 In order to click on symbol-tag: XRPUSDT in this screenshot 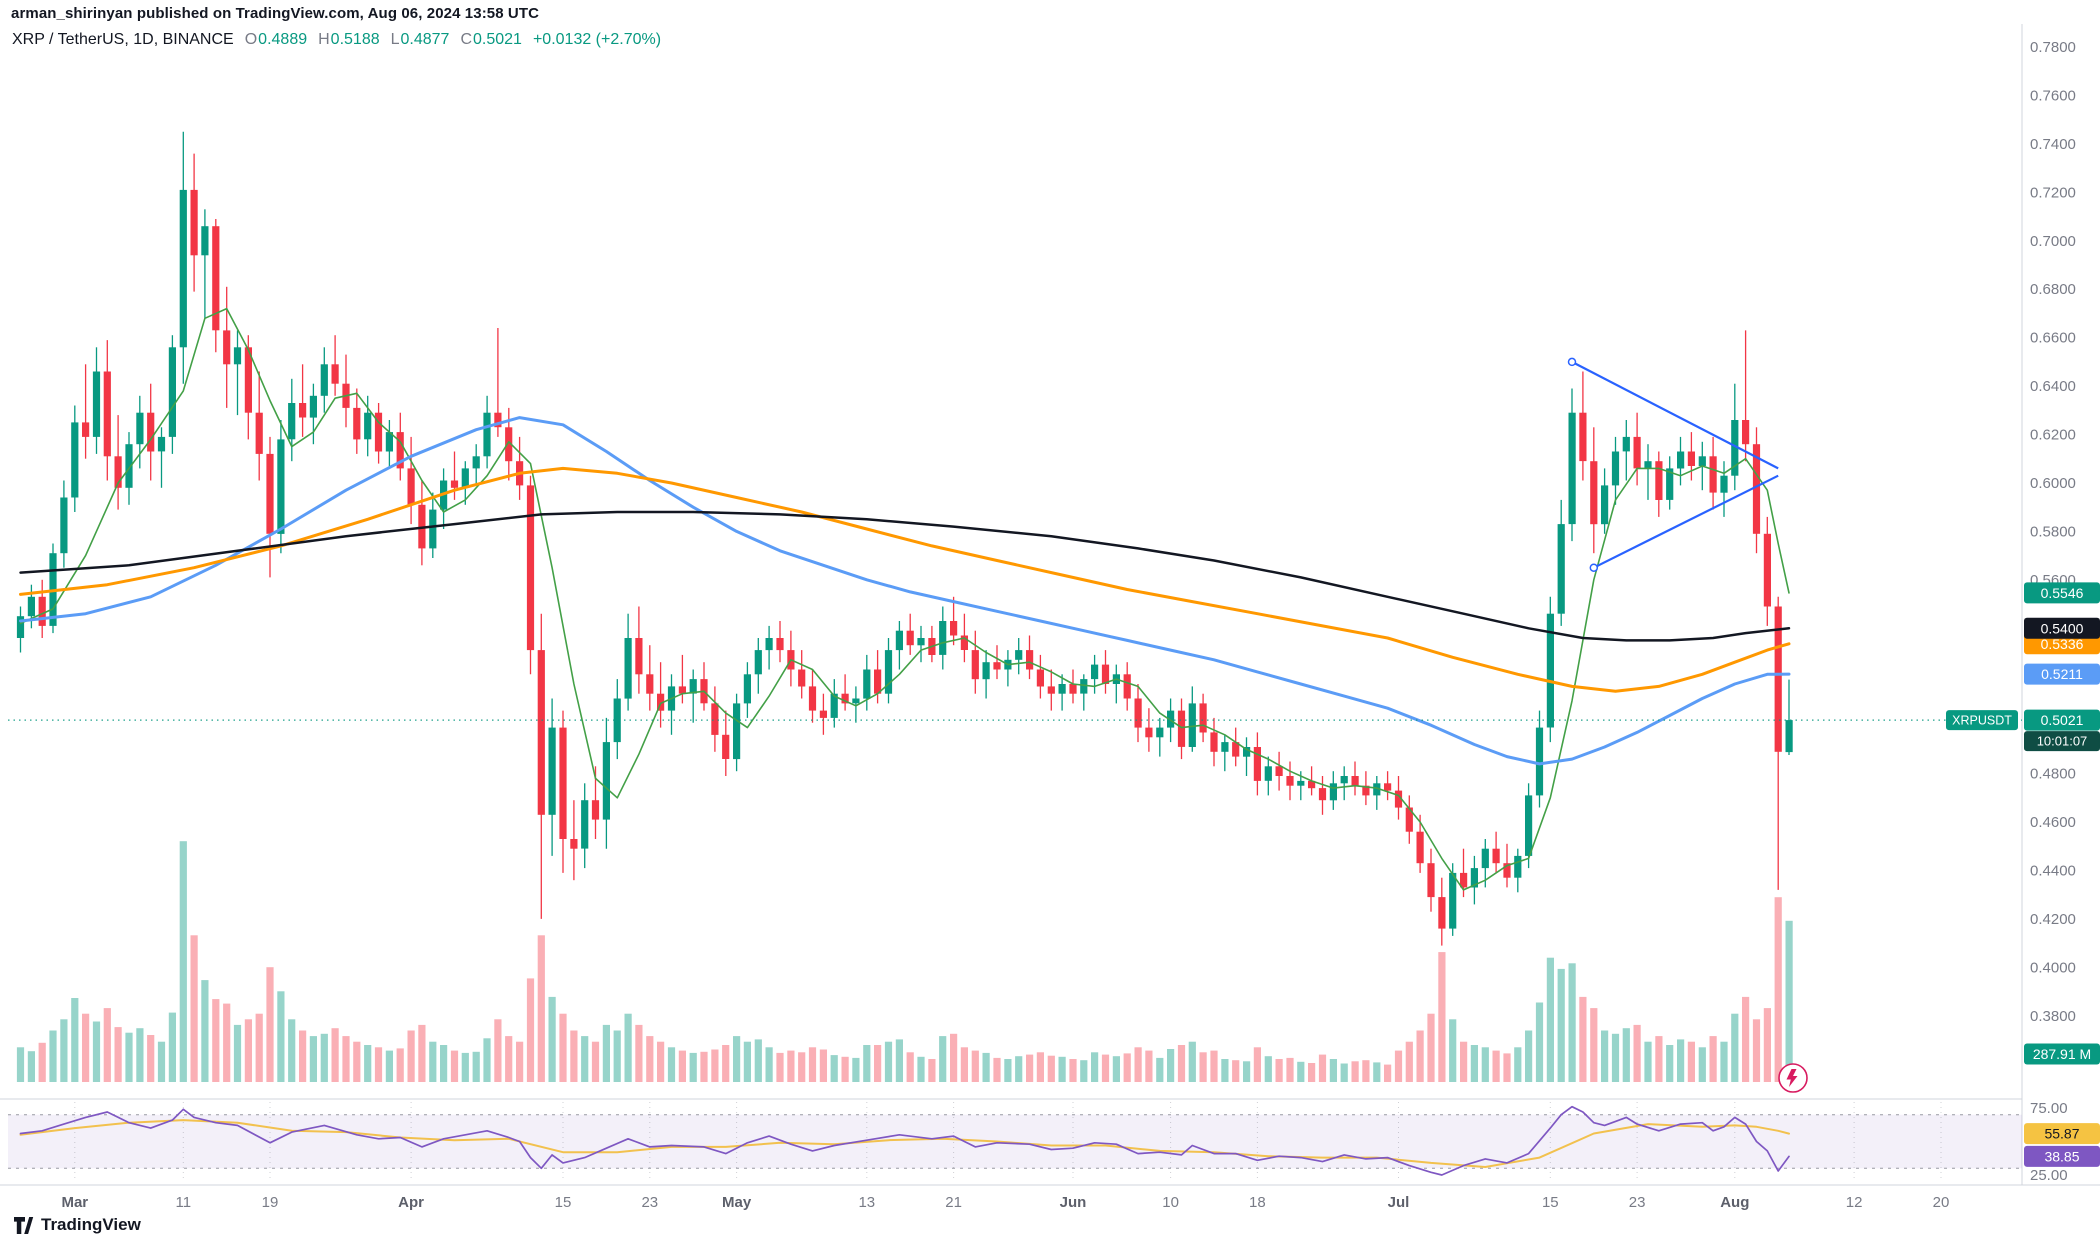, I will do `click(1982, 720)`.